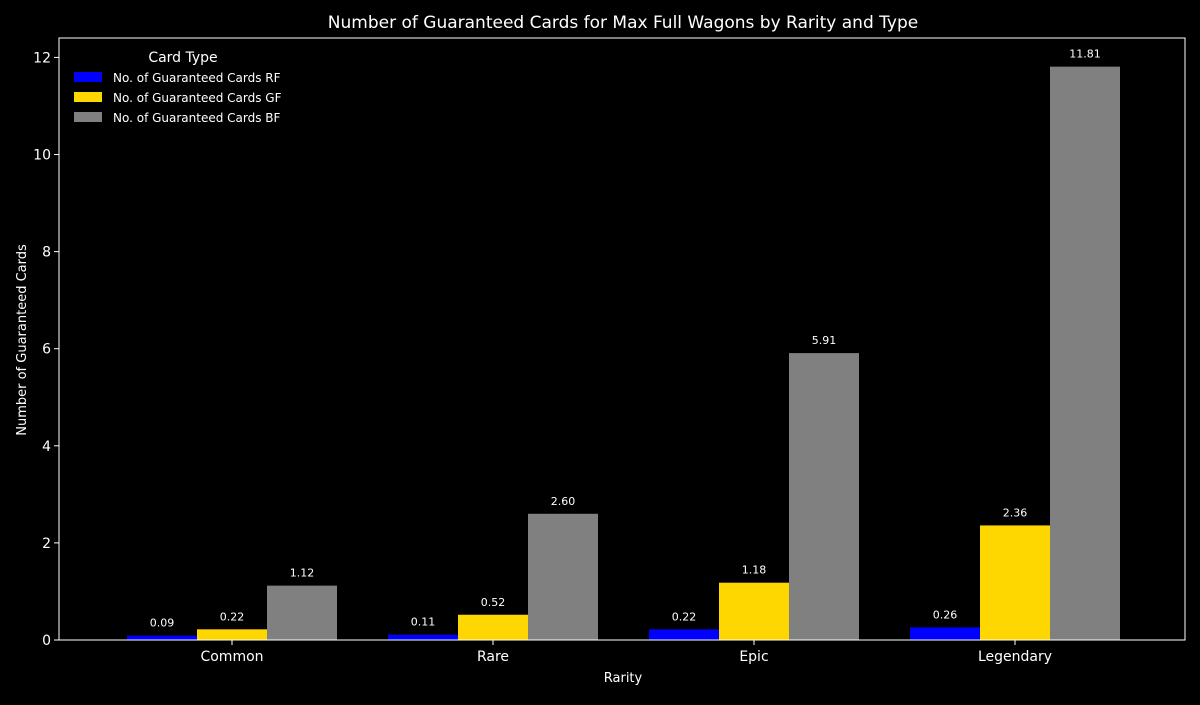 The height and width of the screenshot is (705, 1200). What do you see at coordinates (945, 614) in the screenshot?
I see `data-label: 0.26` at bounding box center [945, 614].